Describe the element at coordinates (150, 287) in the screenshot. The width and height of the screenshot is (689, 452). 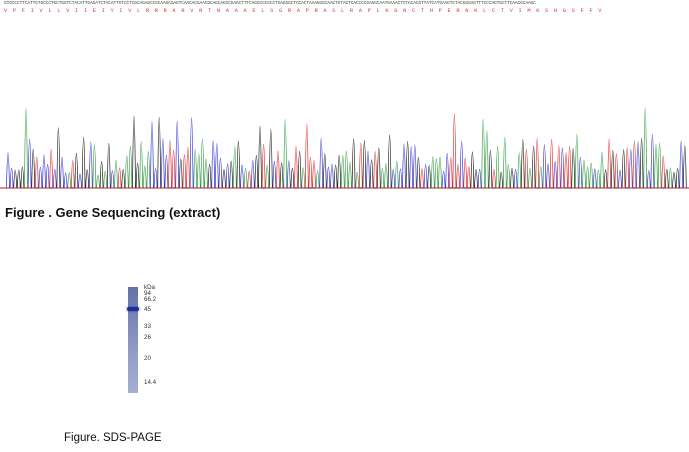
I see `marker-unit-label: kDa` at that location.